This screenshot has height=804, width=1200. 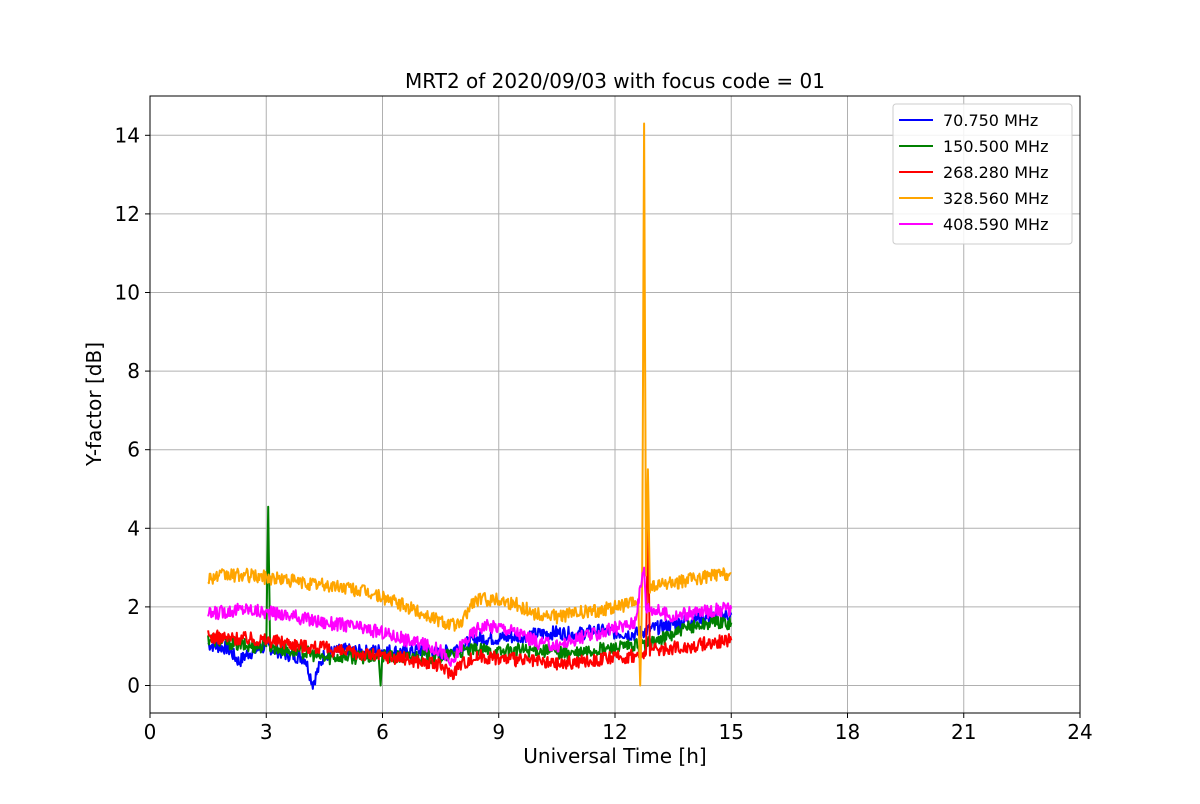 What do you see at coordinates (133, 607) in the screenshot?
I see `y-tick-label: 2` at bounding box center [133, 607].